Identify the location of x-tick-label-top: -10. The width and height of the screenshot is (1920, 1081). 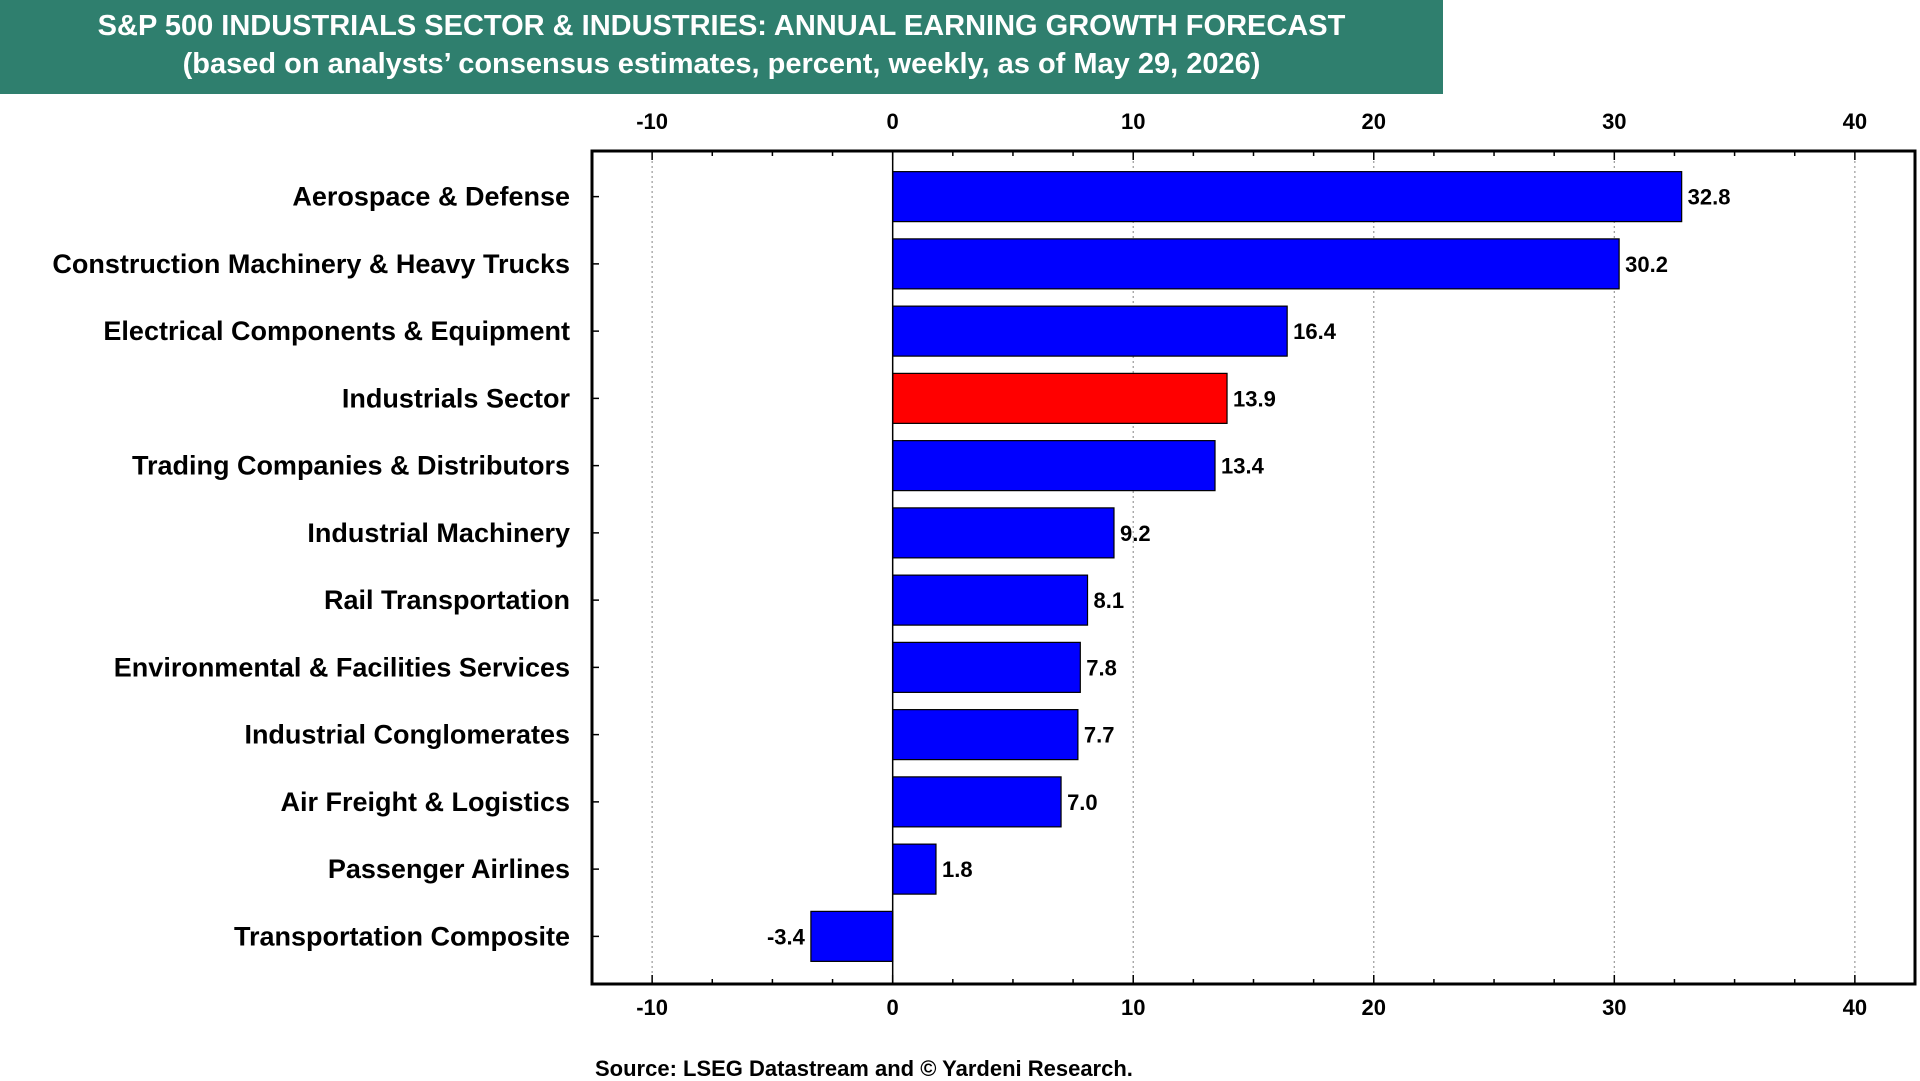
(652, 121).